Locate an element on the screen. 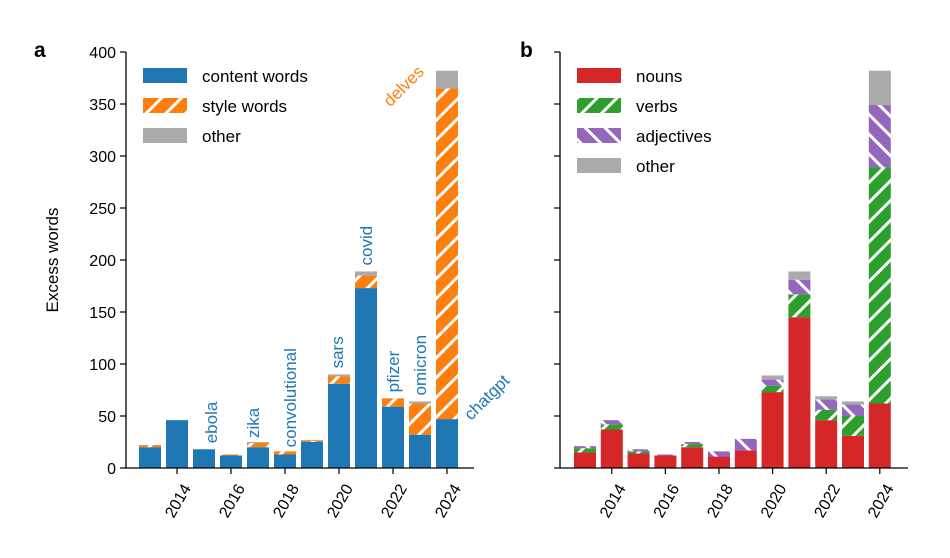  legend-swatch-other is located at coordinates (599, 165).